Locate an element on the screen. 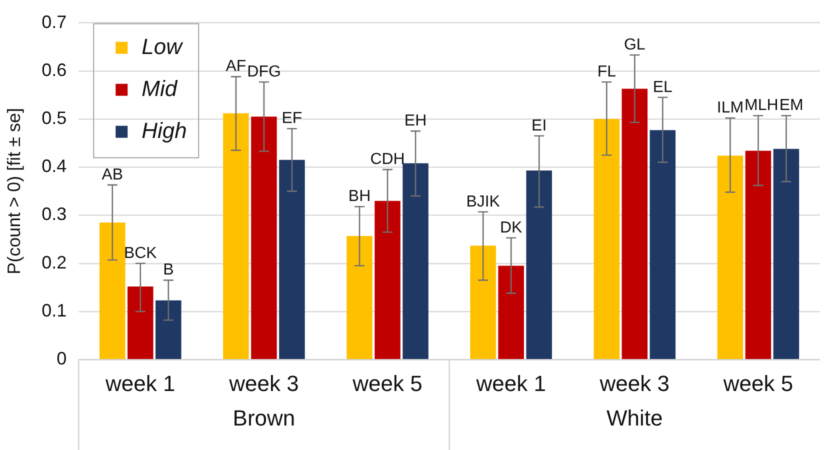  data-label: DFG is located at coordinates (264, 71).